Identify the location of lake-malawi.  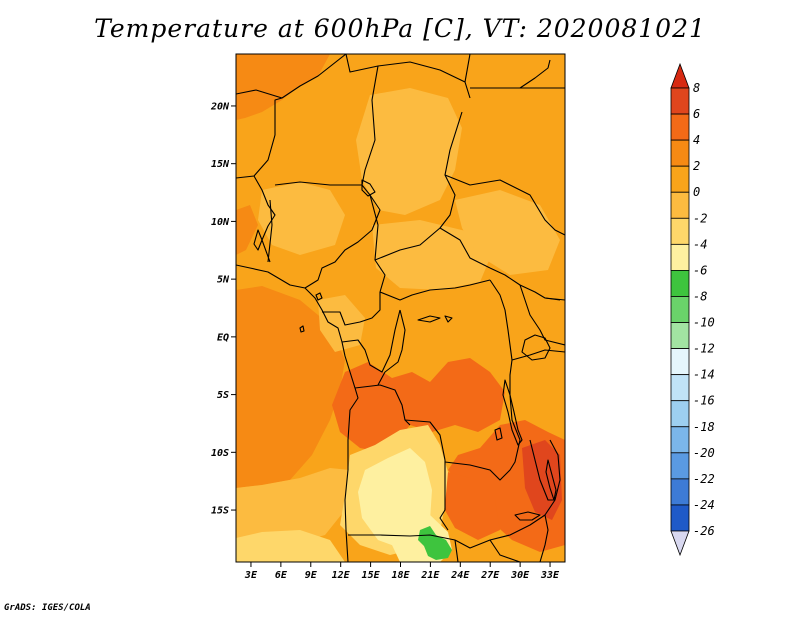
(551, 480).